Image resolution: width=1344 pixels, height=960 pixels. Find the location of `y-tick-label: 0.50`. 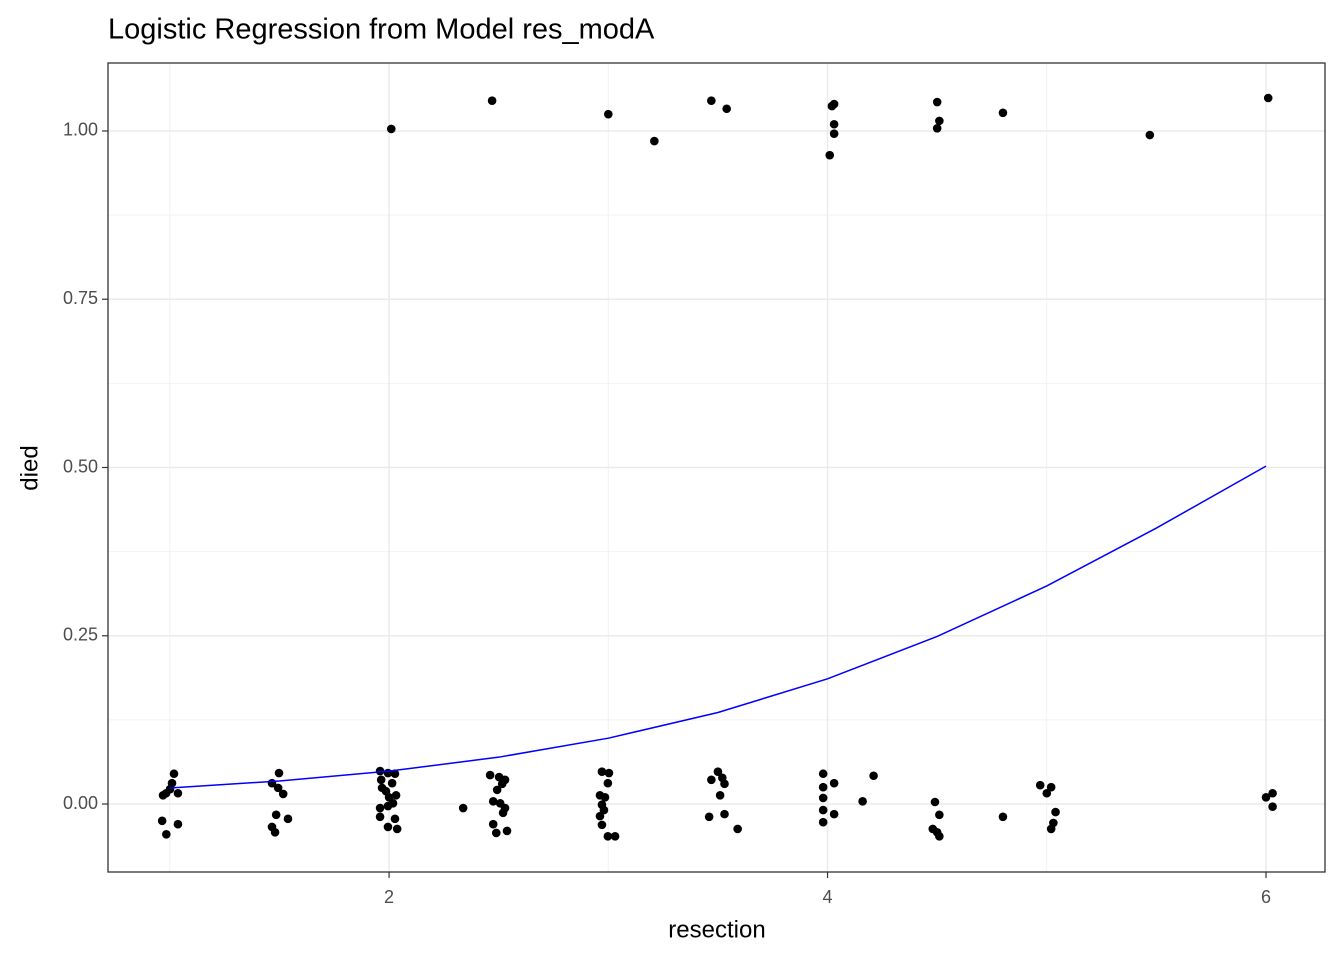

y-tick-label: 0.50 is located at coordinates (80, 466).